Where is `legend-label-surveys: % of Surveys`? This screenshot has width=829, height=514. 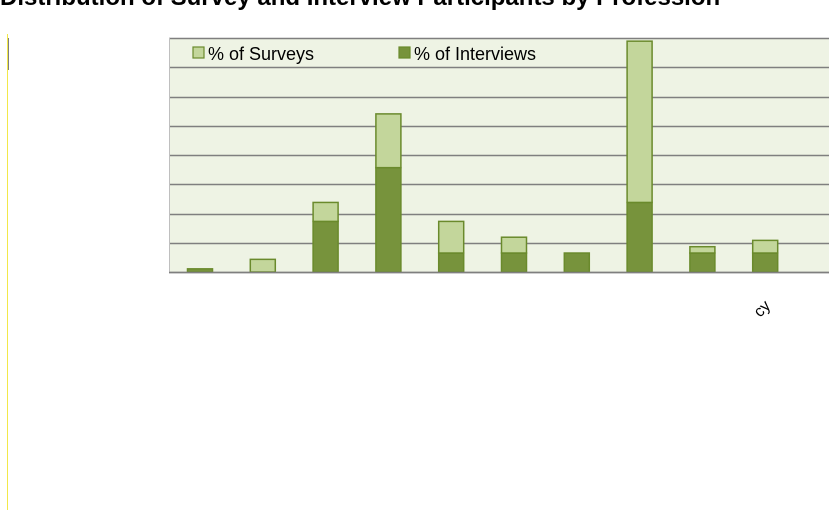
legend-label-surveys: % of Surveys is located at coordinates (261, 54).